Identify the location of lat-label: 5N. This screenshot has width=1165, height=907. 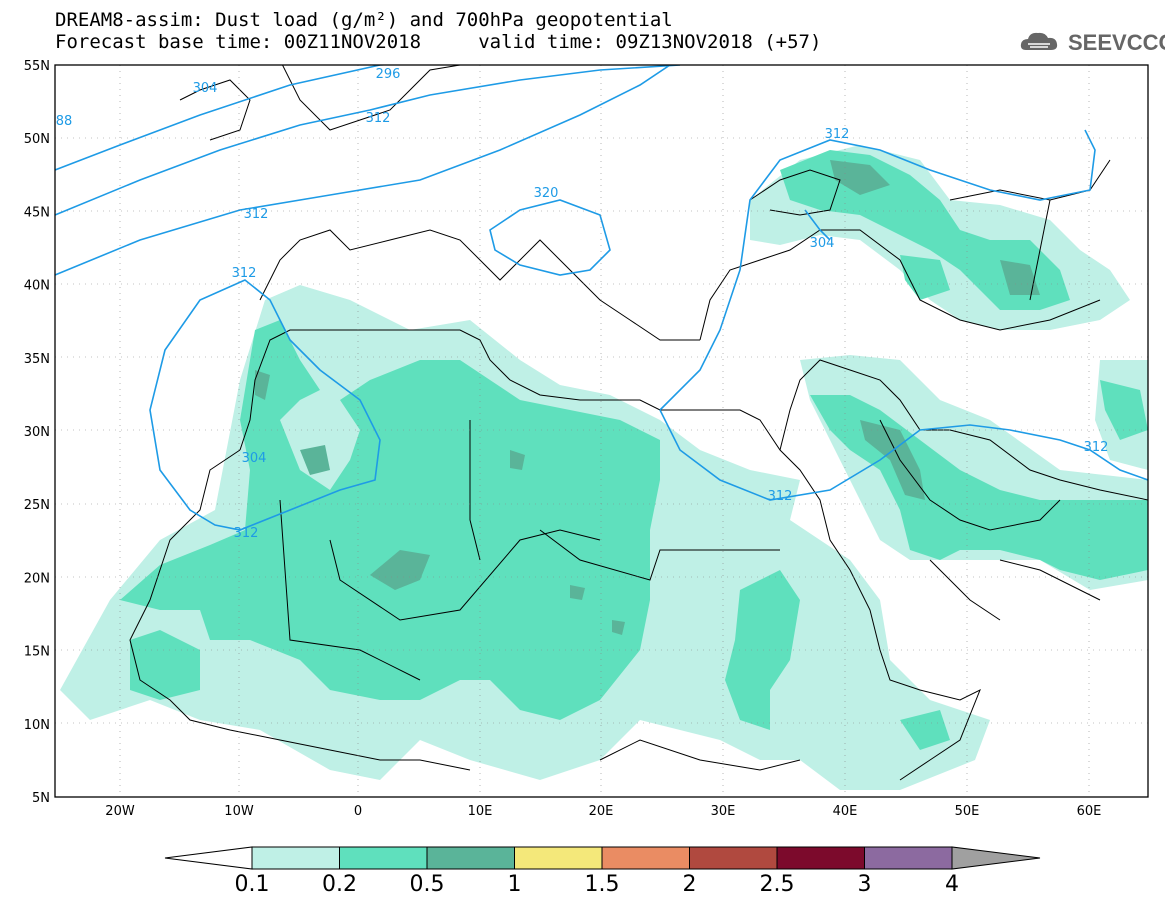
(41, 798).